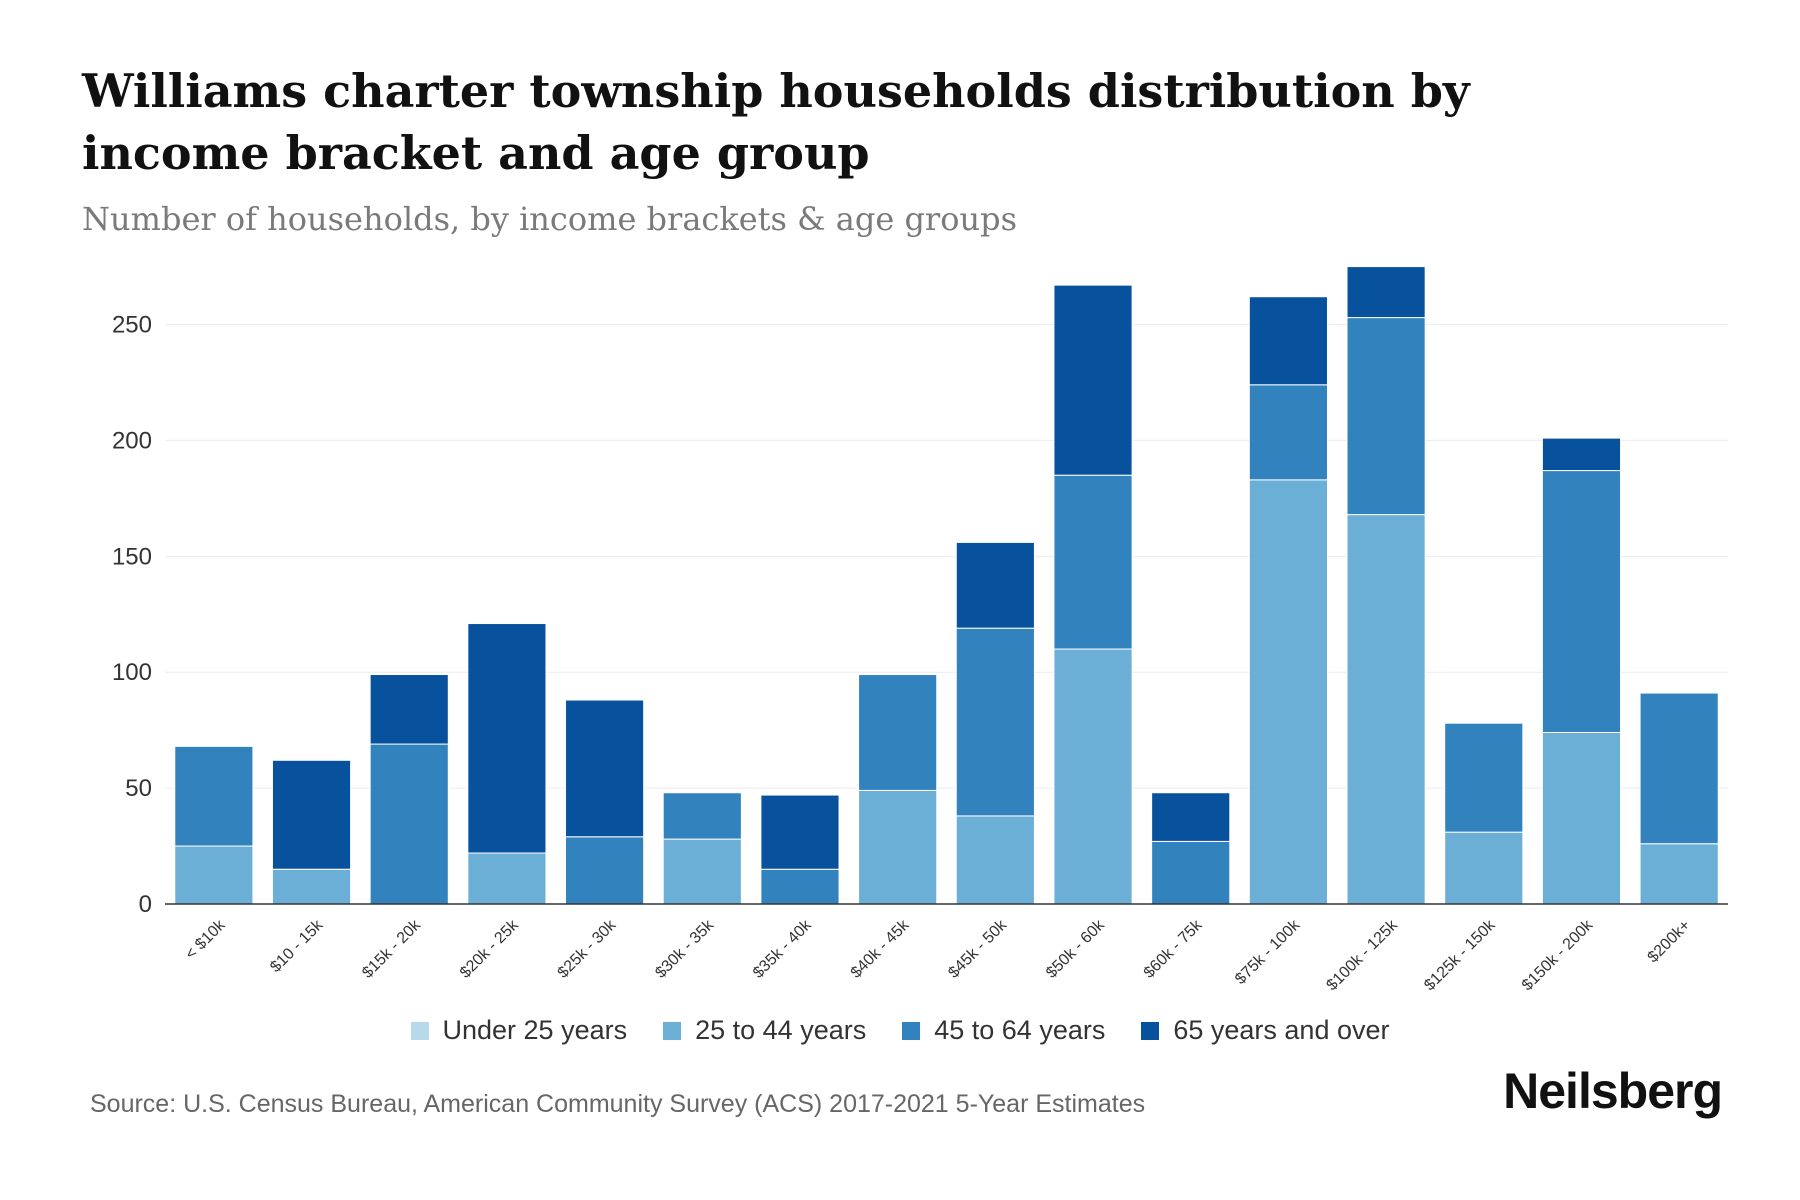 This screenshot has width=1800, height=1200. Describe the element at coordinates (1558, 955) in the screenshot. I see `x-tick-label: $150k - 200k` at that location.